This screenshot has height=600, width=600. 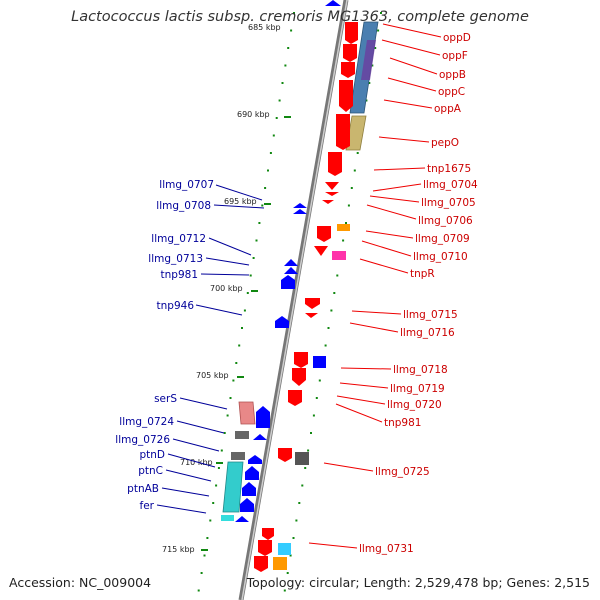 What do you see at coordinates (152, 455) in the screenshot?
I see `gene-label-ptnD: ptnD` at bounding box center [152, 455].